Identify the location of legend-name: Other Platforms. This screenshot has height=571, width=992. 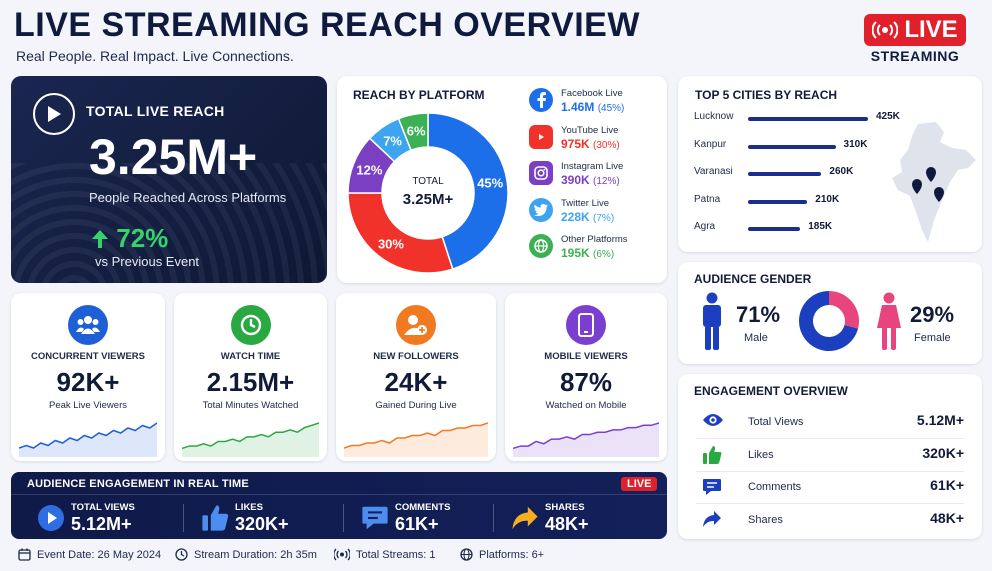
(594, 239).